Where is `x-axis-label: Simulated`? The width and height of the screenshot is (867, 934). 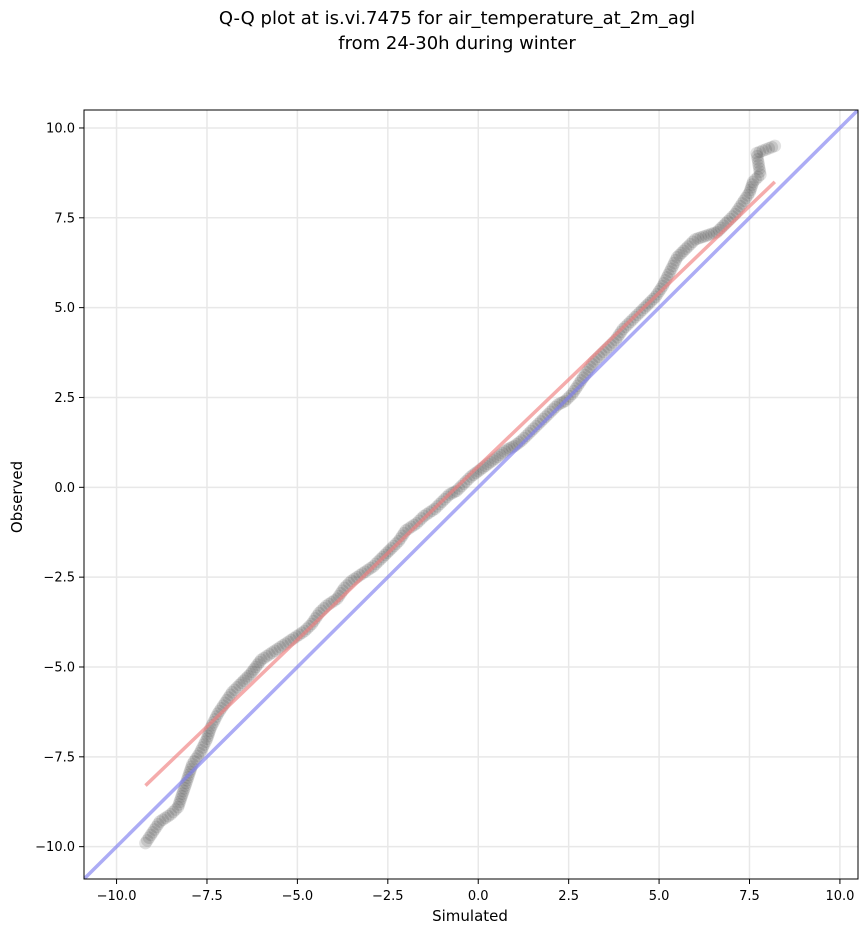
x-axis-label: Simulated is located at coordinates (470, 916).